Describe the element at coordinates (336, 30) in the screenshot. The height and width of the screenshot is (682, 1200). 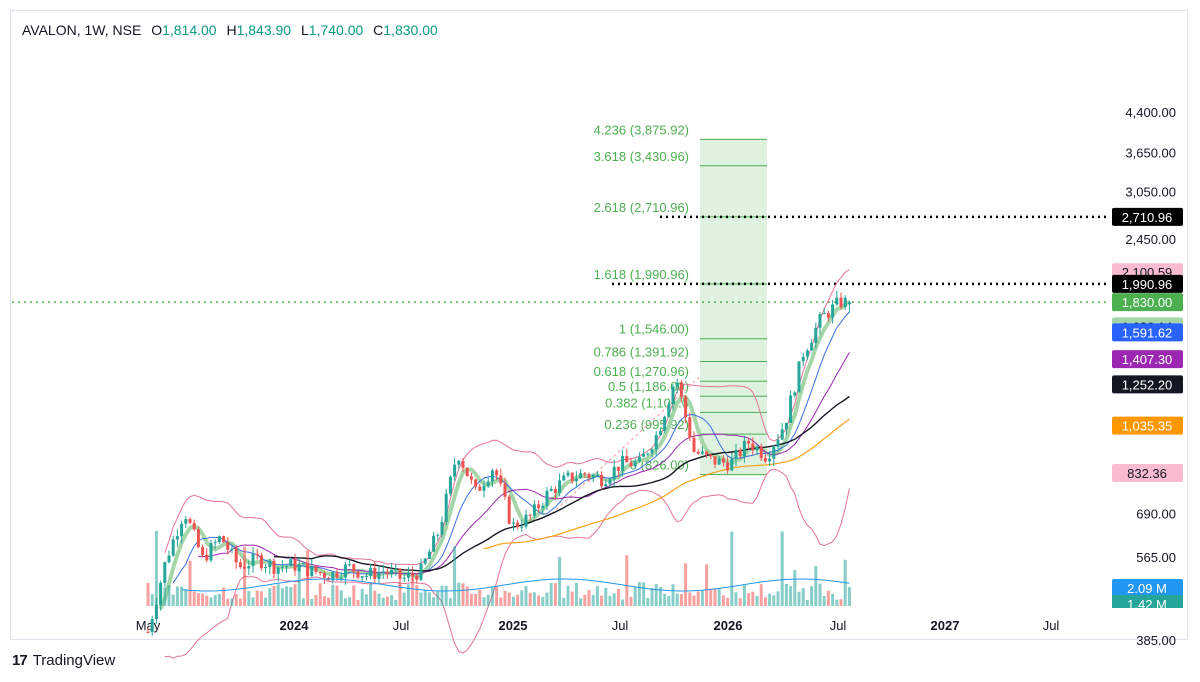
I see `low-value: 1,740.00` at that location.